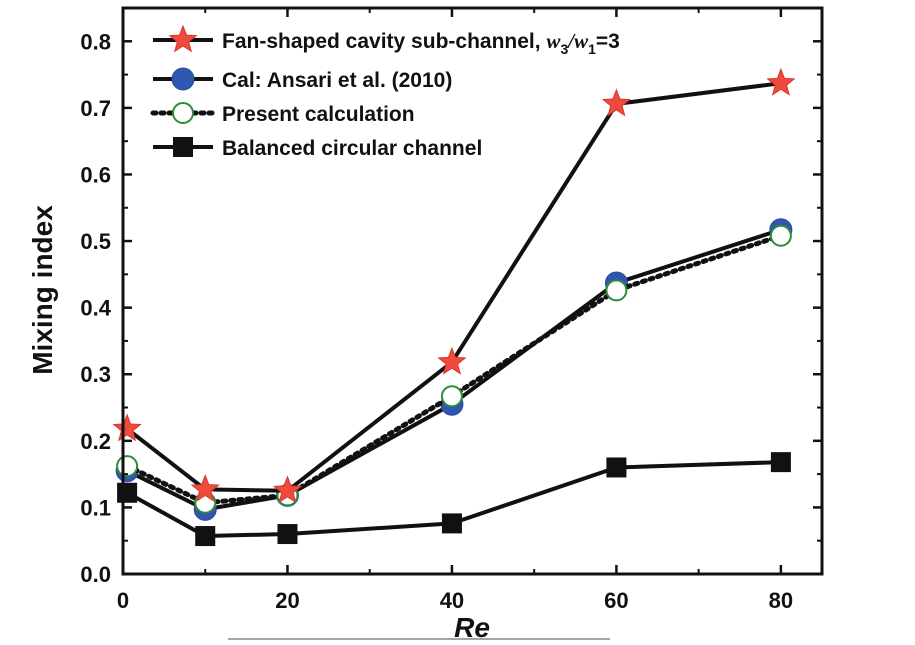  Describe the element at coordinates (352, 148) in the screenshot. I see `legend-label: Balanced circular channel` at that location.